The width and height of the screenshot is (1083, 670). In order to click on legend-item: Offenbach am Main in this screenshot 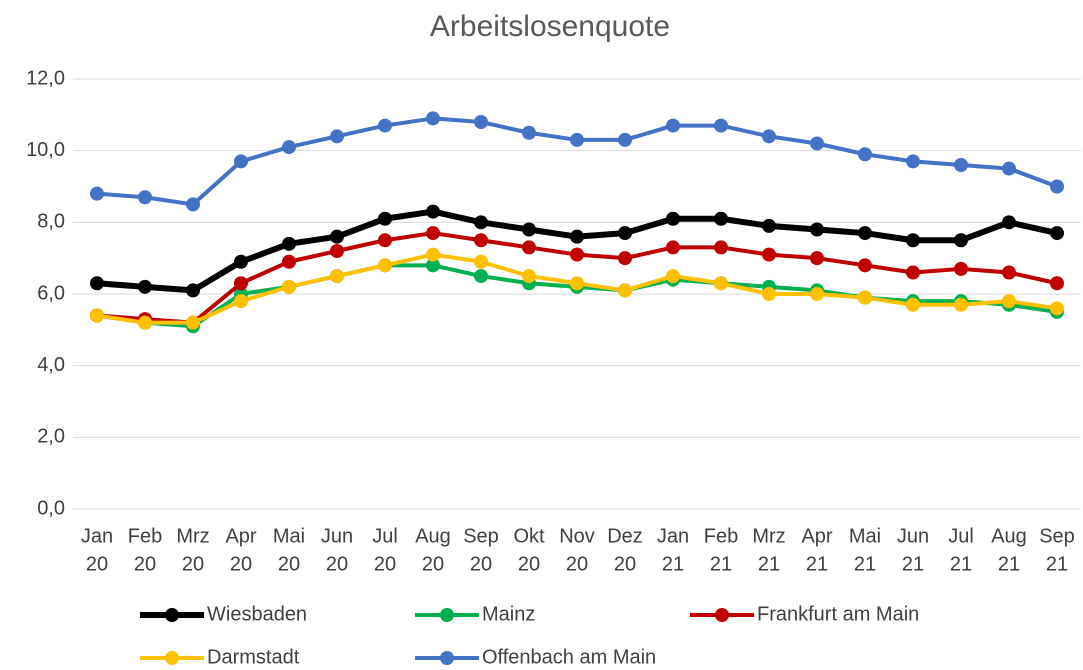, I will do `click(535, 657)`.